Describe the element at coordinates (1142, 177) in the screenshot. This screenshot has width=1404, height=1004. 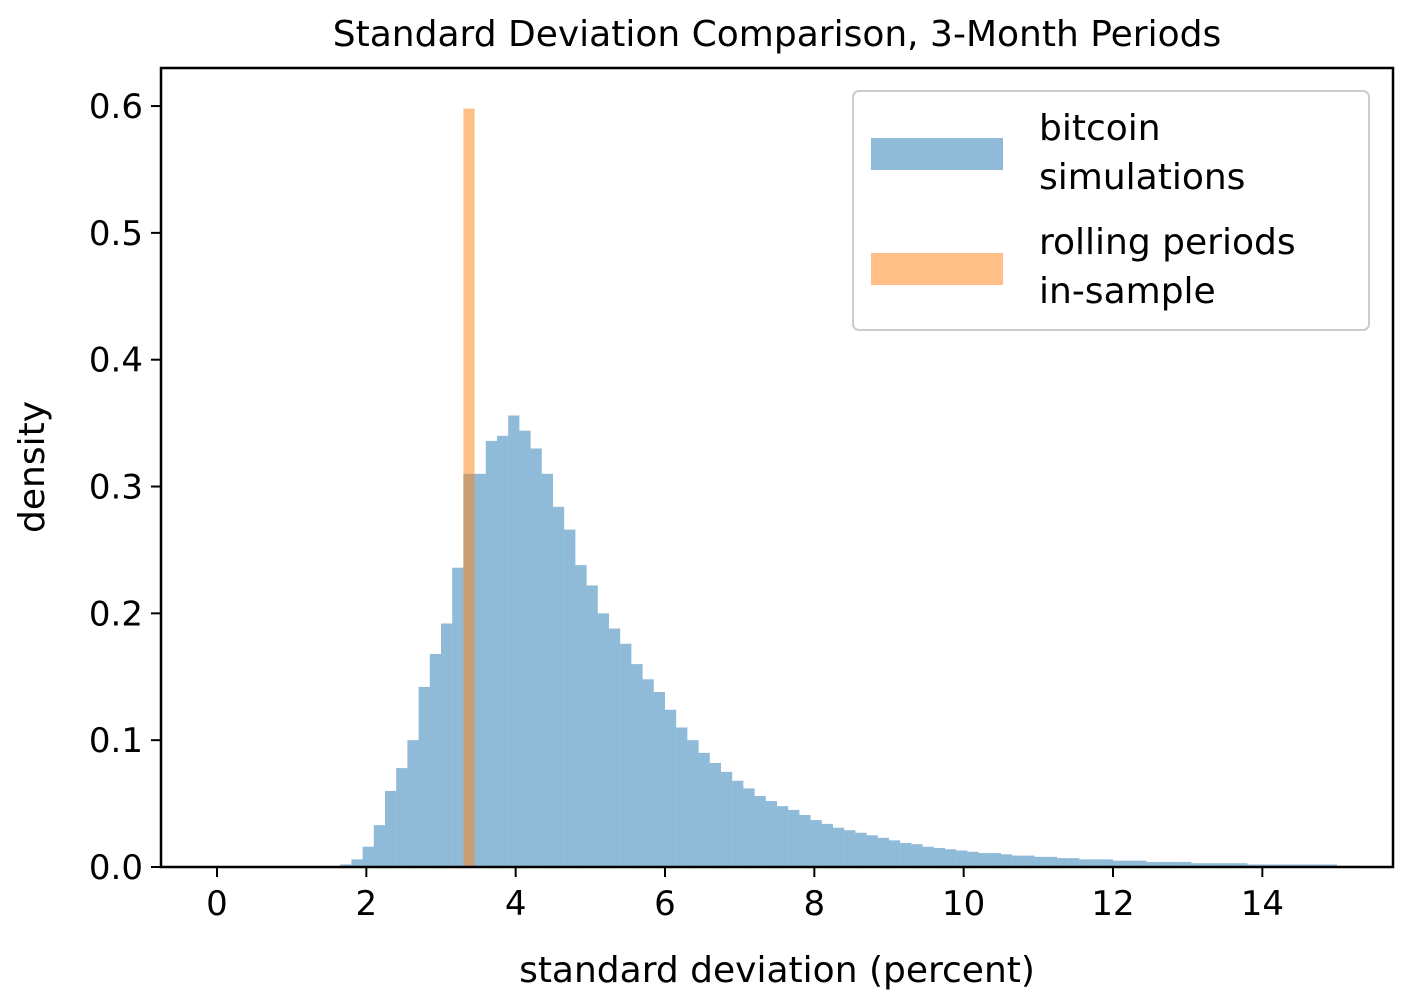
I see `legend-label-simulations: simulations` at that location.